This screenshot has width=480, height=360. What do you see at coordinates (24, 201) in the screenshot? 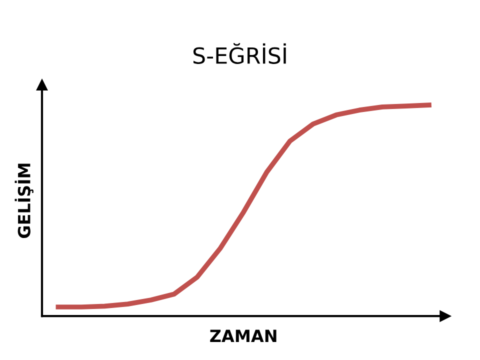
I see `y-axis-title: GELİŞİM` at bounding box center [24, 201].